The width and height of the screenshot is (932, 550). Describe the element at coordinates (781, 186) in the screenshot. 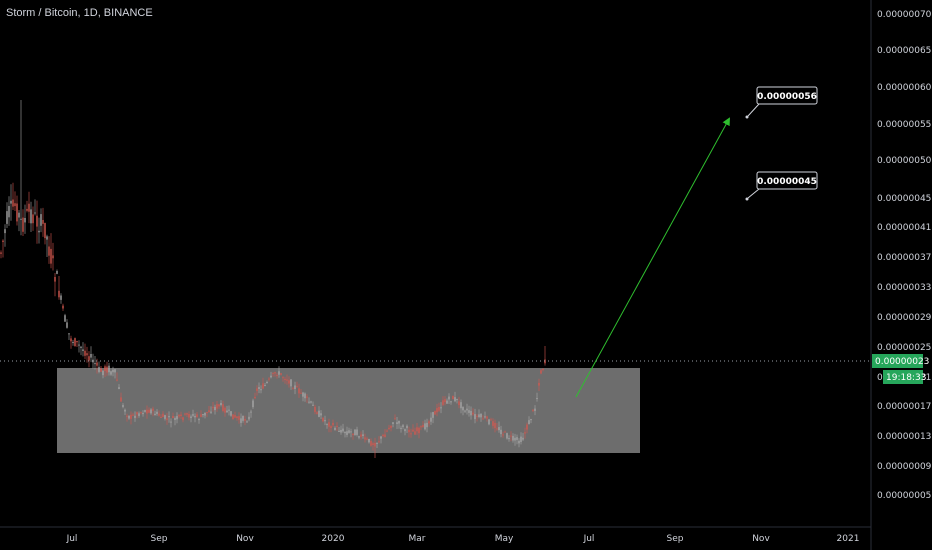

I see `callout-target-2: 0.00000045` at that location.